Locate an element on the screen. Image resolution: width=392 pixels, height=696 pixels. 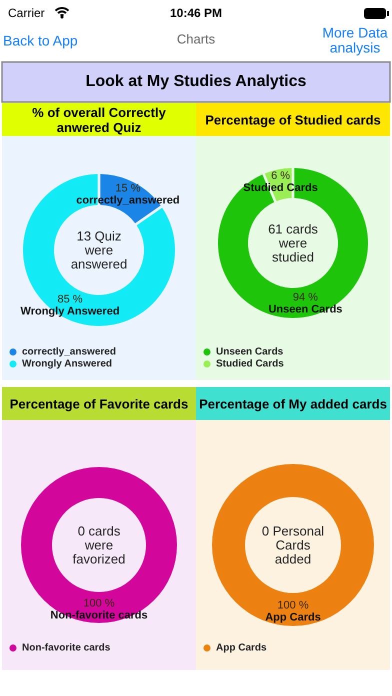
text: 61 cards were studied is located at coordinates (293, 243).